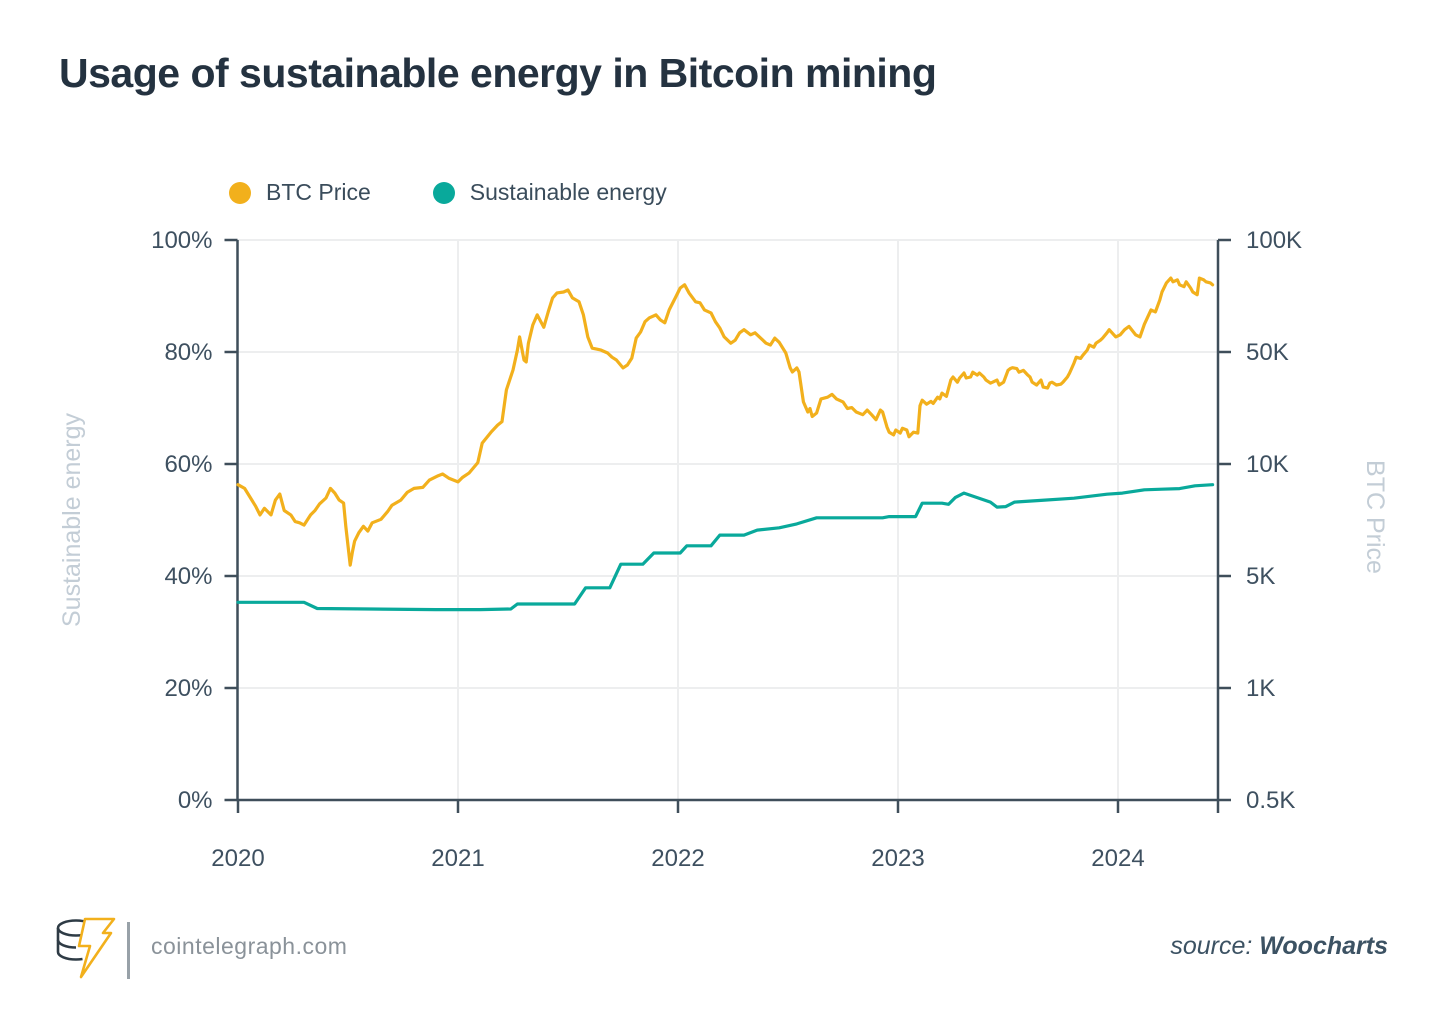 This screenshot has height=1029, width=1450. What do you see at coordinates (568, 192) in the screenshot?
I see `sustainable-energy-legend-label: Sustainable energy` at bounding box center [568, 192].